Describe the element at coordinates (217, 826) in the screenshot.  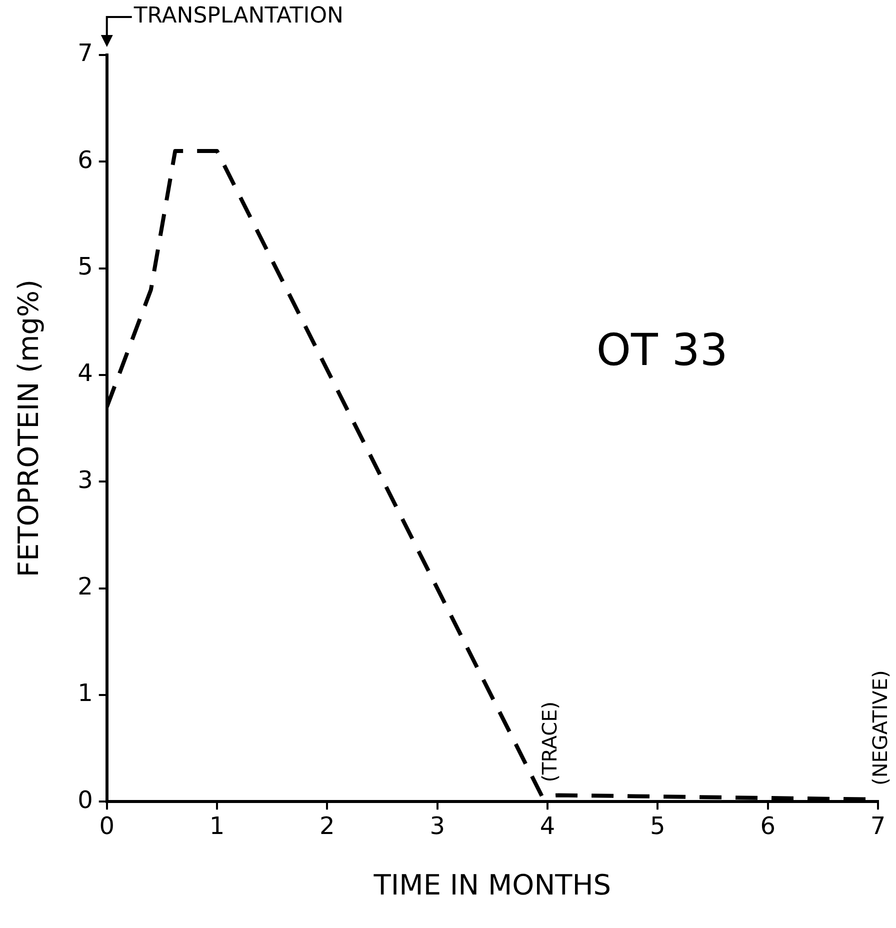
I see `x-tick-label: 1` at that location.